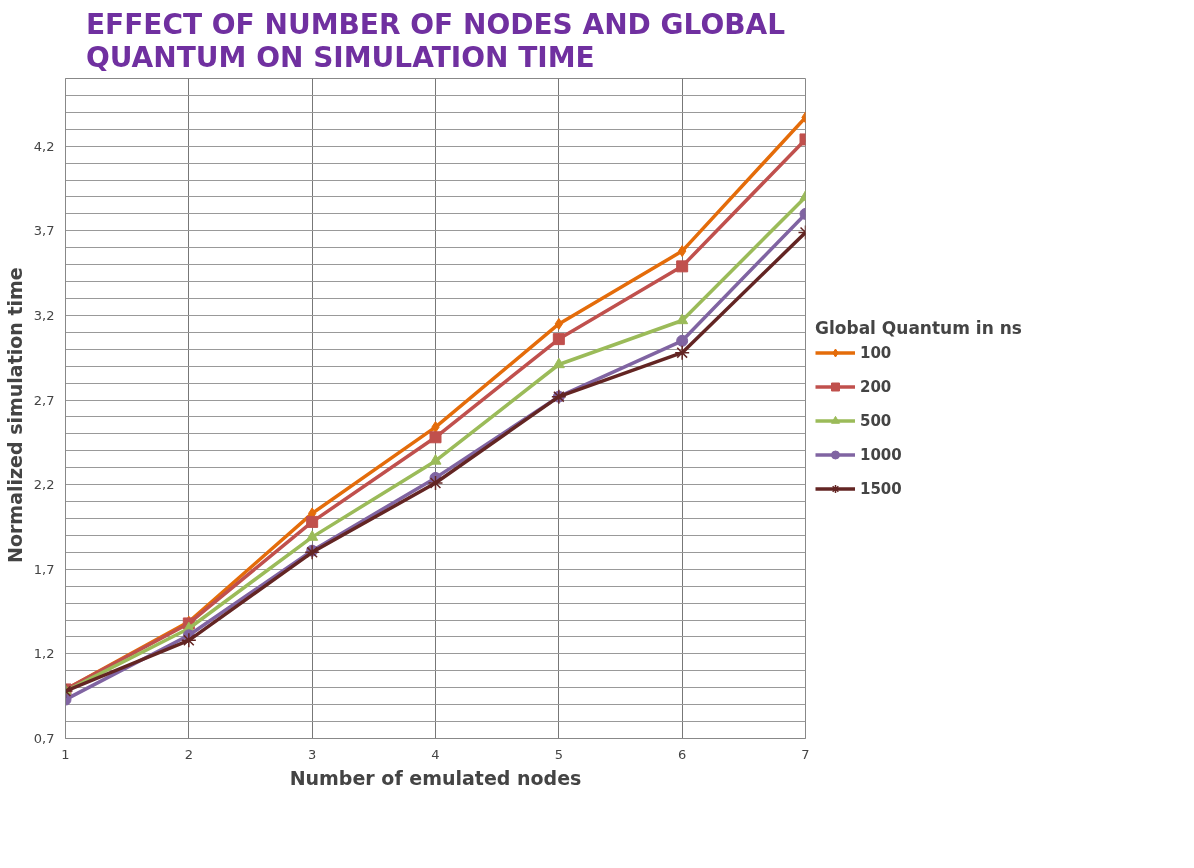  Describe the element at coordinates (44, 485) in the screenshot. I see `y-tick-label: 2,2` at that location.